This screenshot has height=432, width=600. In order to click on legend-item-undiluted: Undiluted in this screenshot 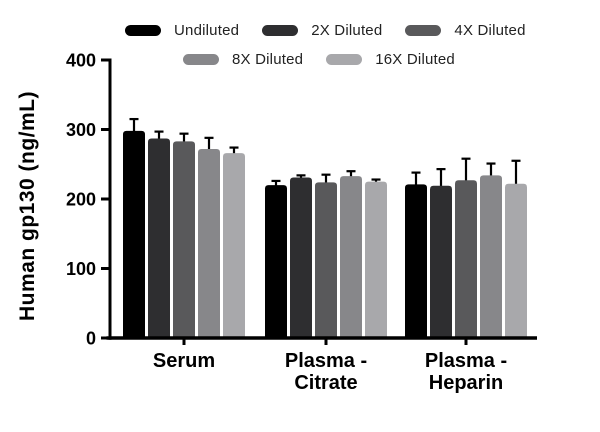, I will do `click(182, 30)`.